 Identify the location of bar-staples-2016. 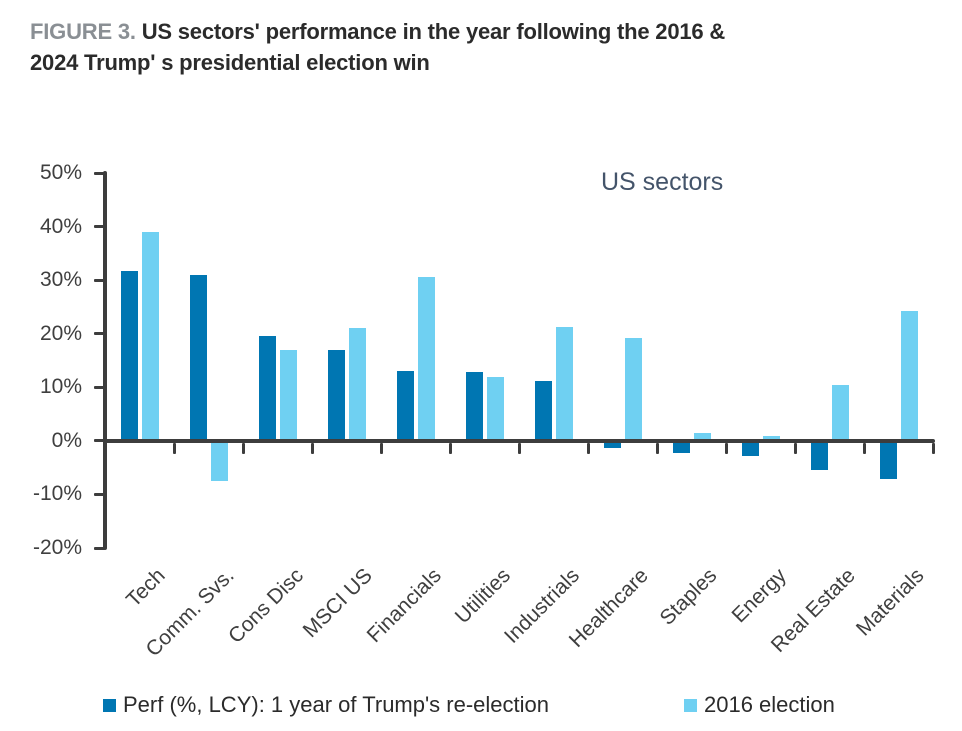
(702, 436).